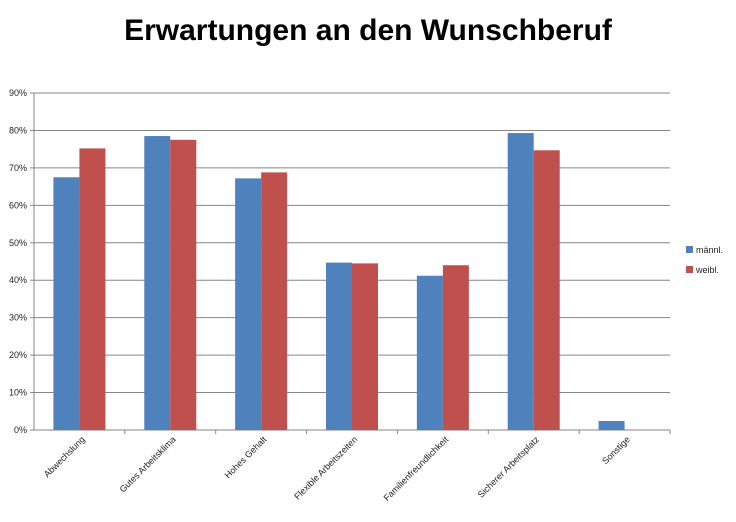 This screenshot has width=736, height=522. Describe the element at coordinates (18, 93) in the screenshot. I see `y-tick-label: 90%` at that location.